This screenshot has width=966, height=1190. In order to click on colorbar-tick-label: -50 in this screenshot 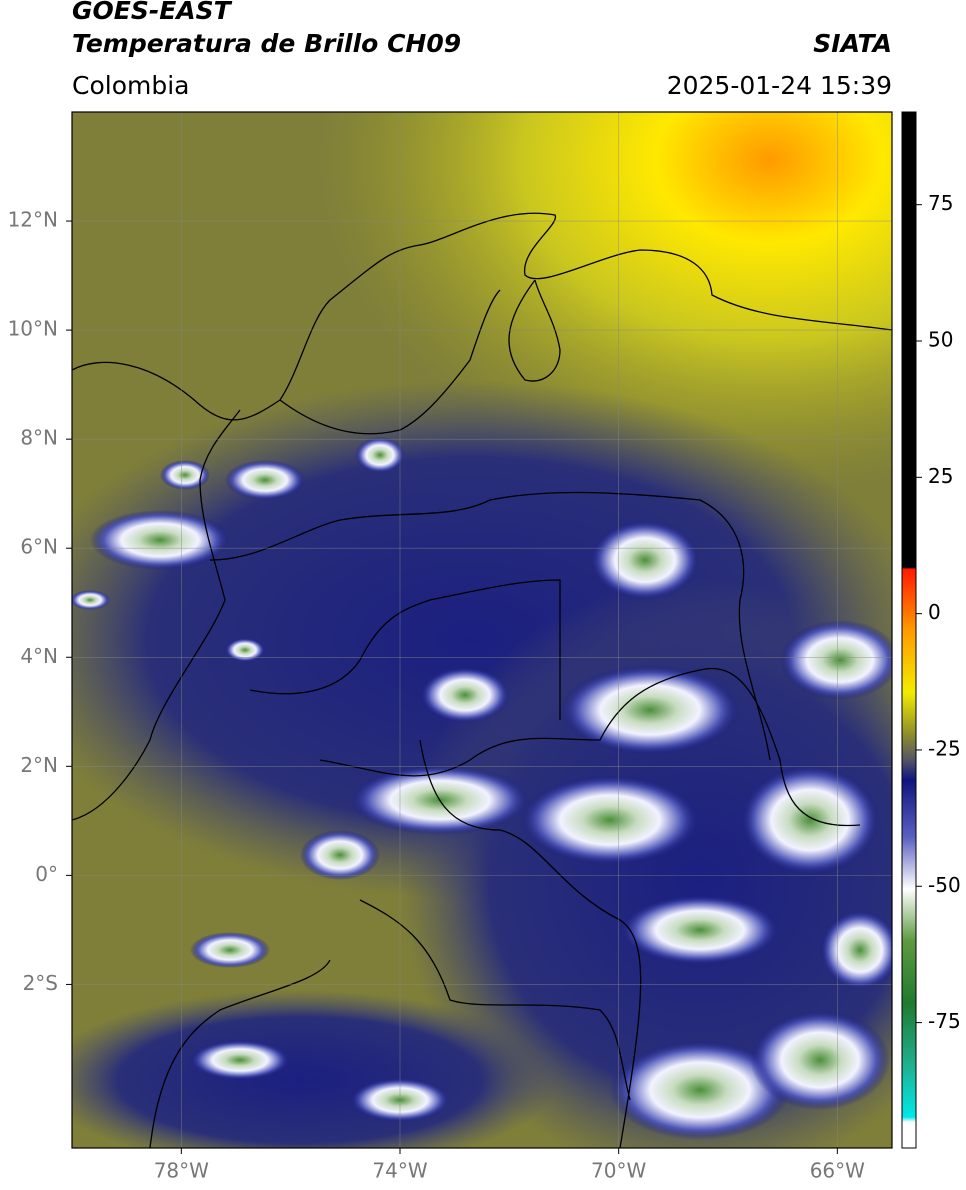, I will do `click(944, 885)`.